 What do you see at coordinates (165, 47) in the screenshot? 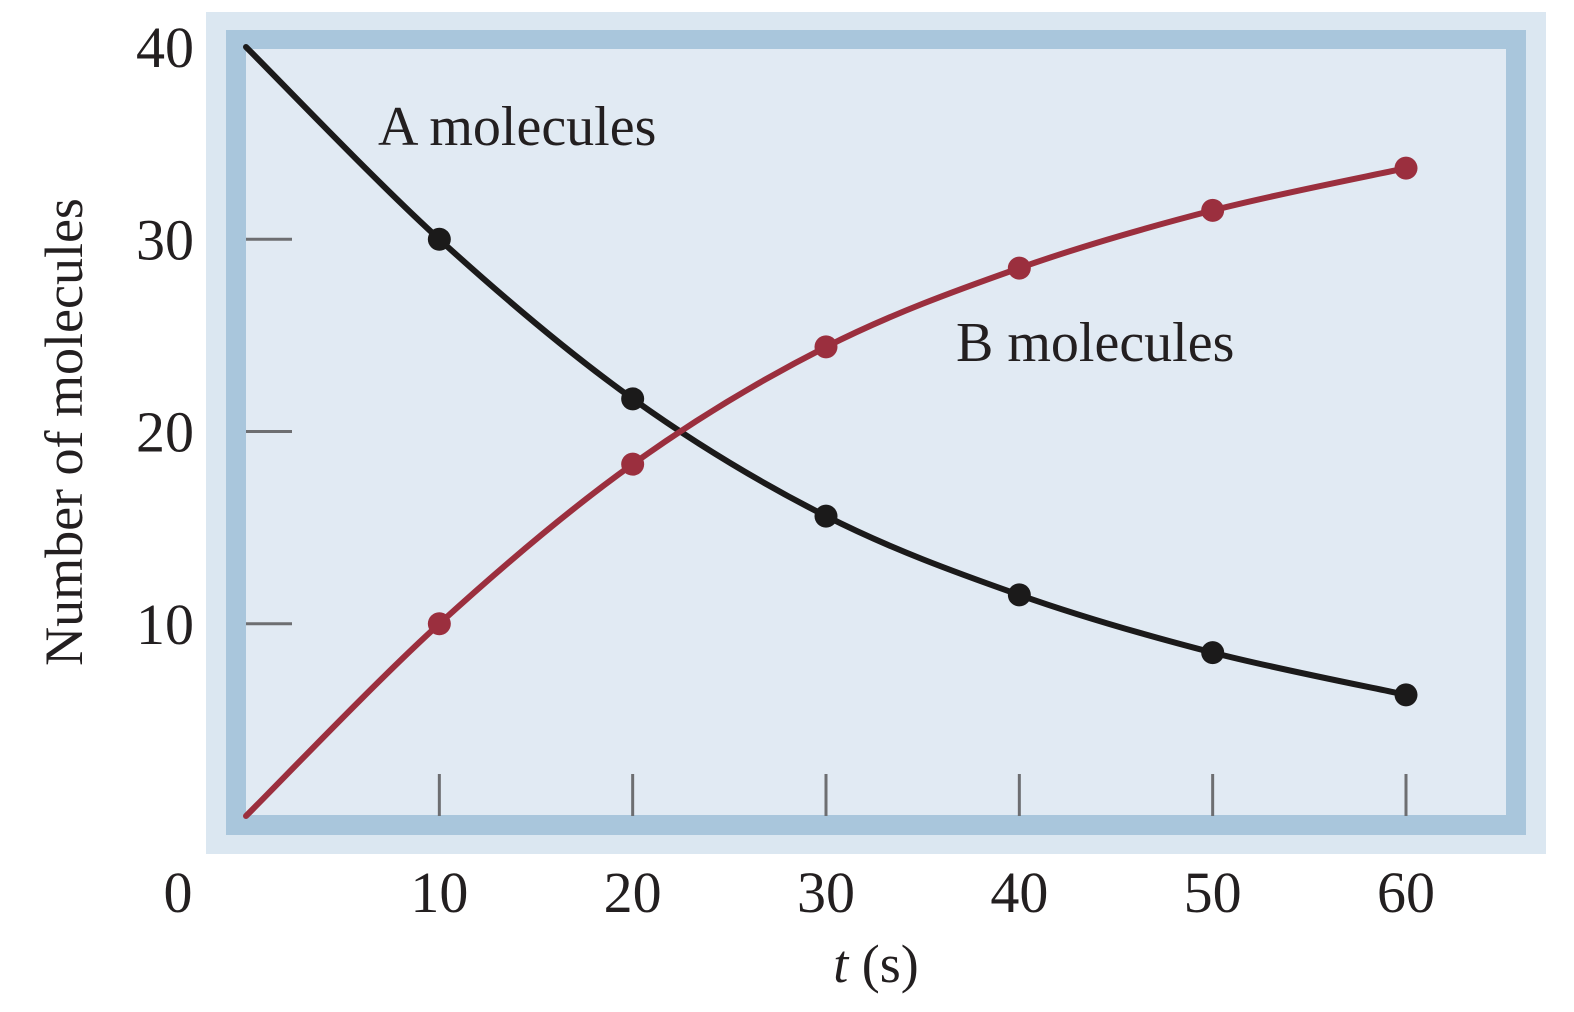
I see `y-tick-label: 40` at bounding box center [165, 47].